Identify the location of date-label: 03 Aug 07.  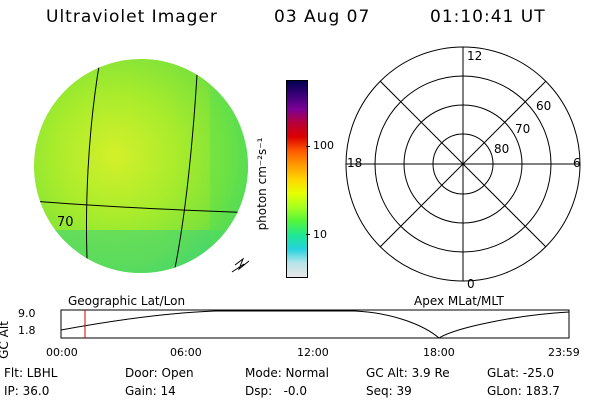
(322, 17).